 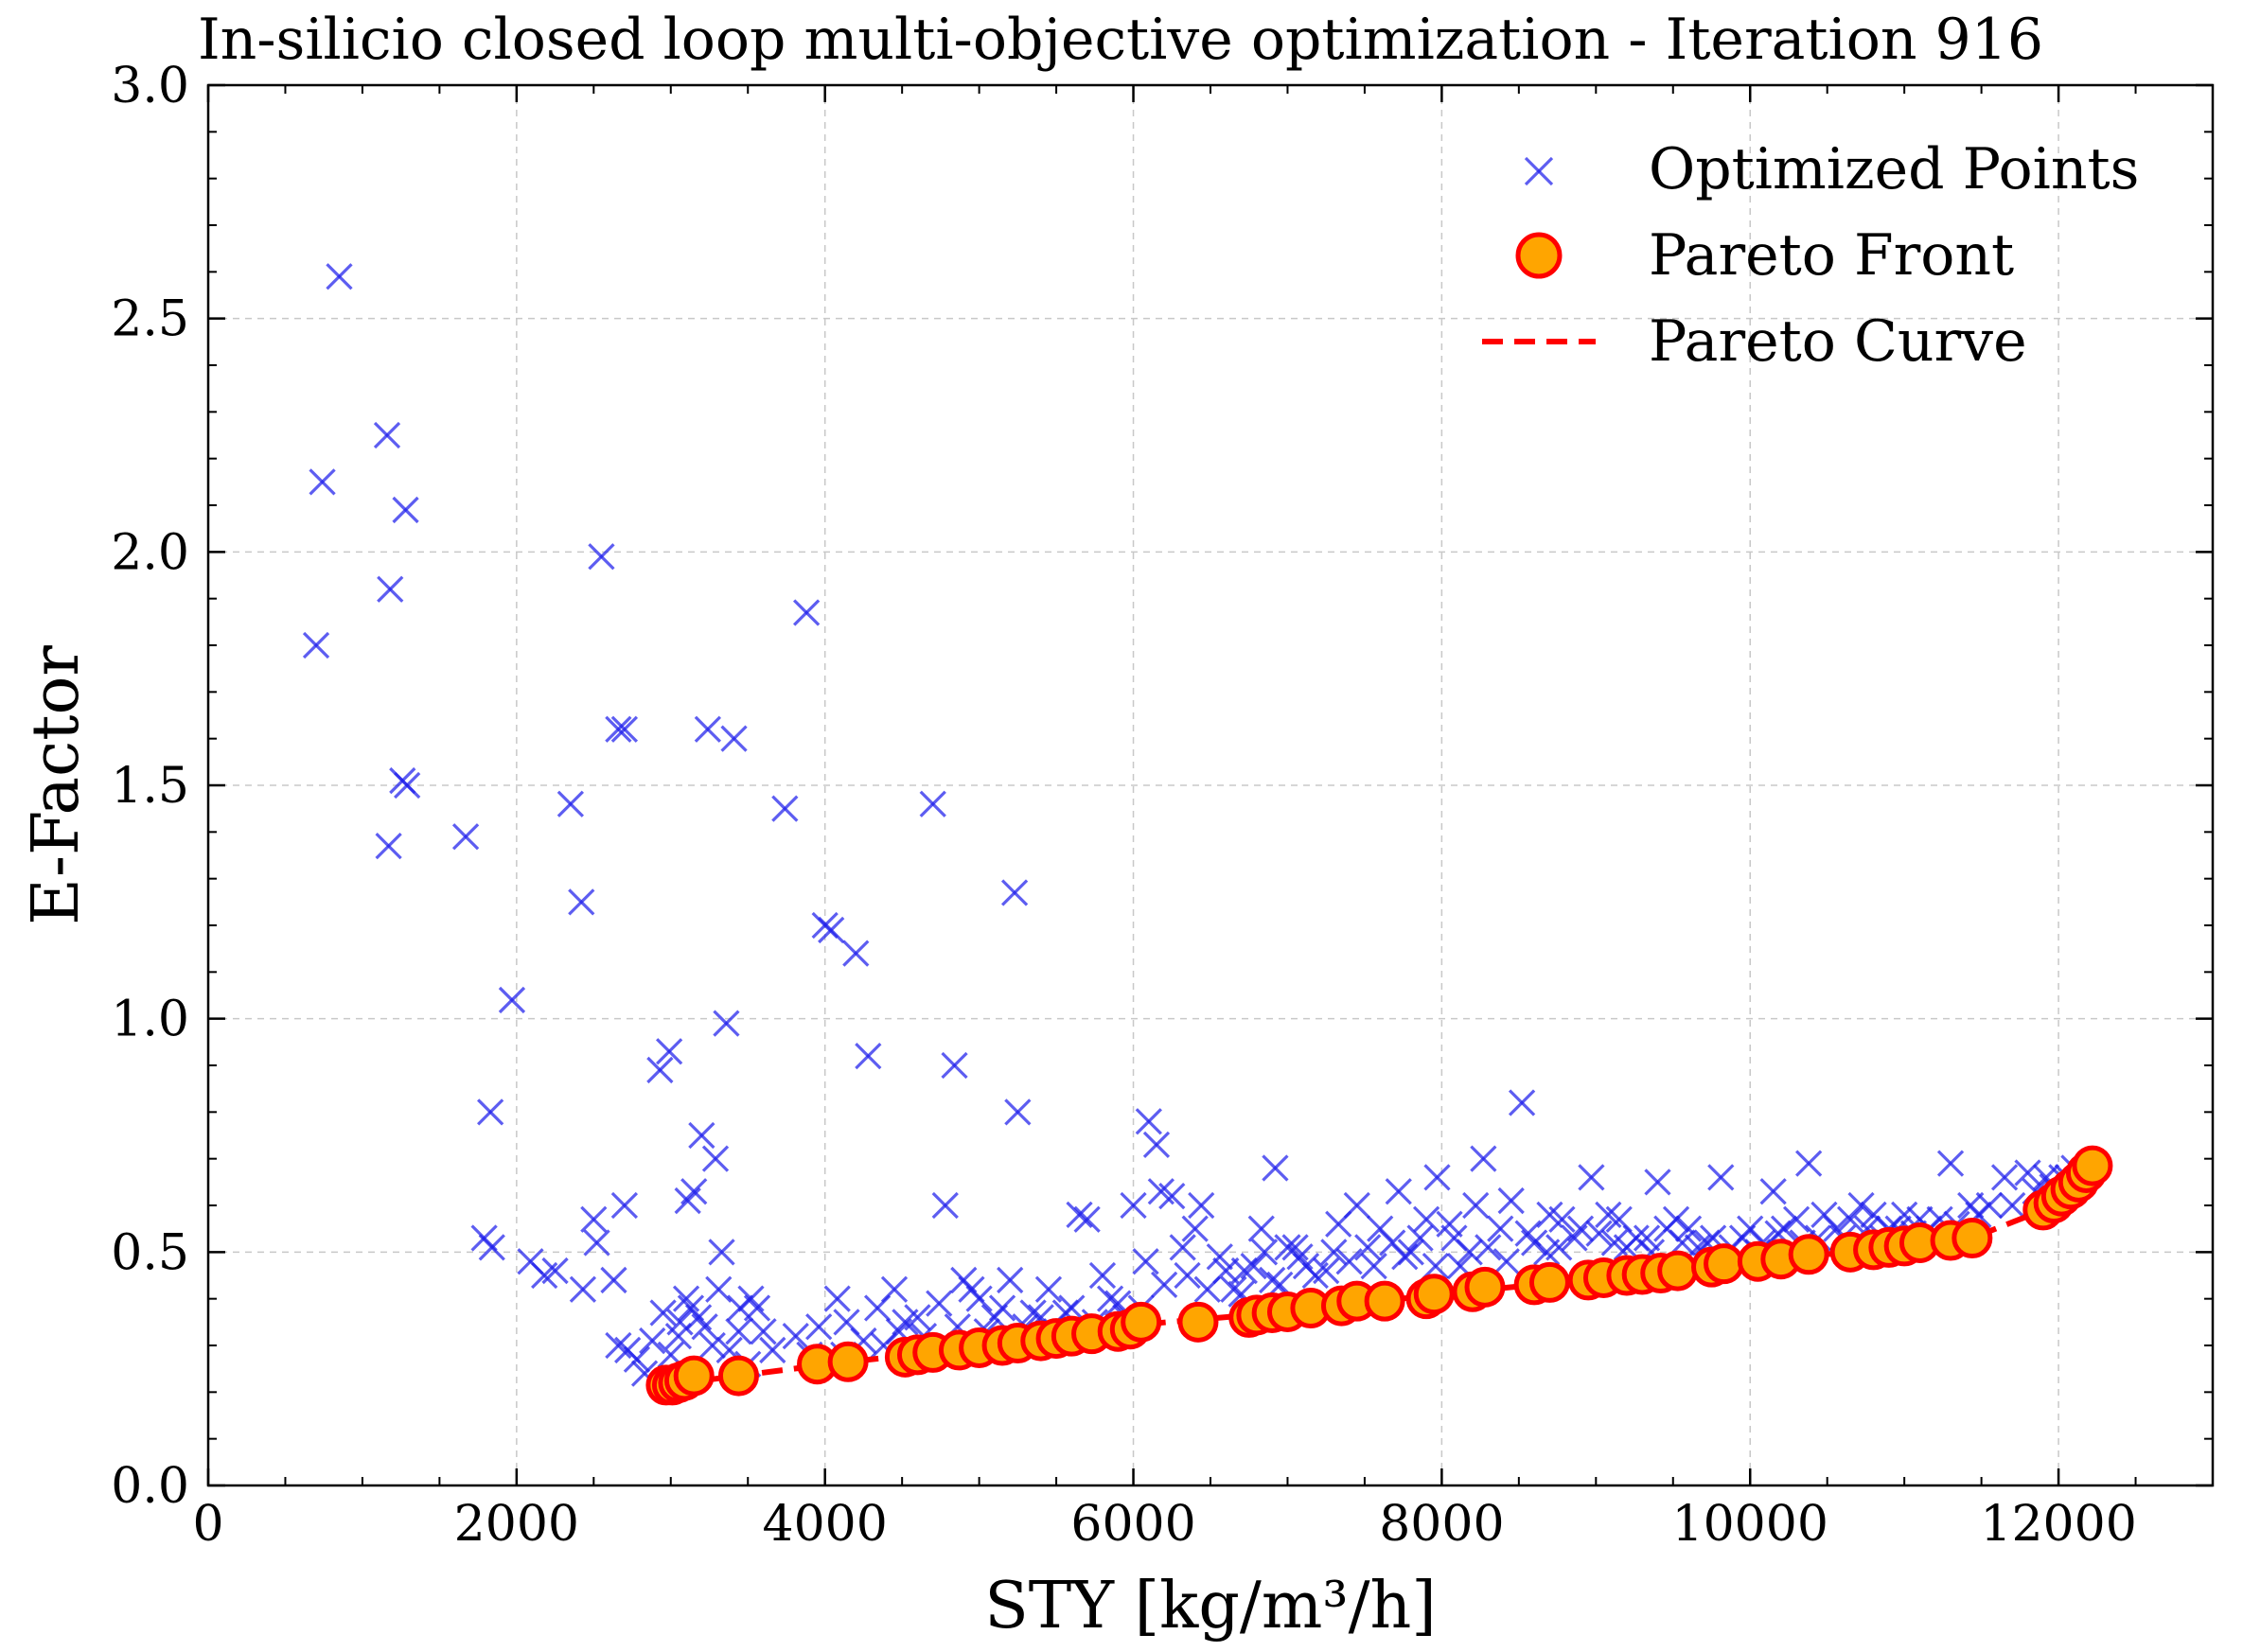 What do you see at coordinates (207, 1524) in the screenshot?
I see `x-tick-label: 0` at bounding box center [207, 1524].